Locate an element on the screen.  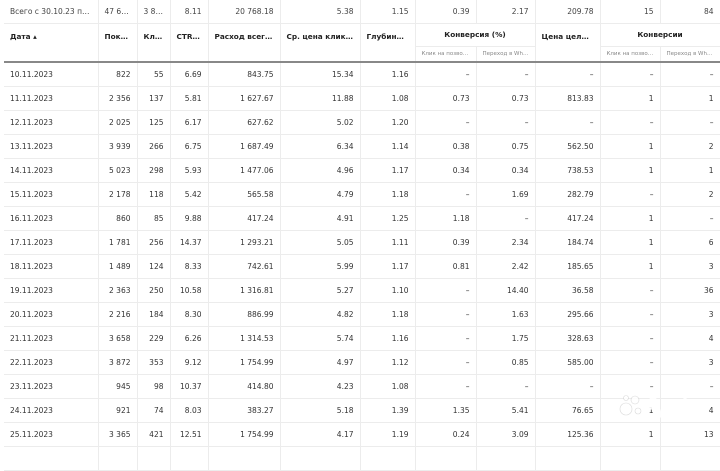
total-cell: 8.11 is located at coordinates (189, 12).